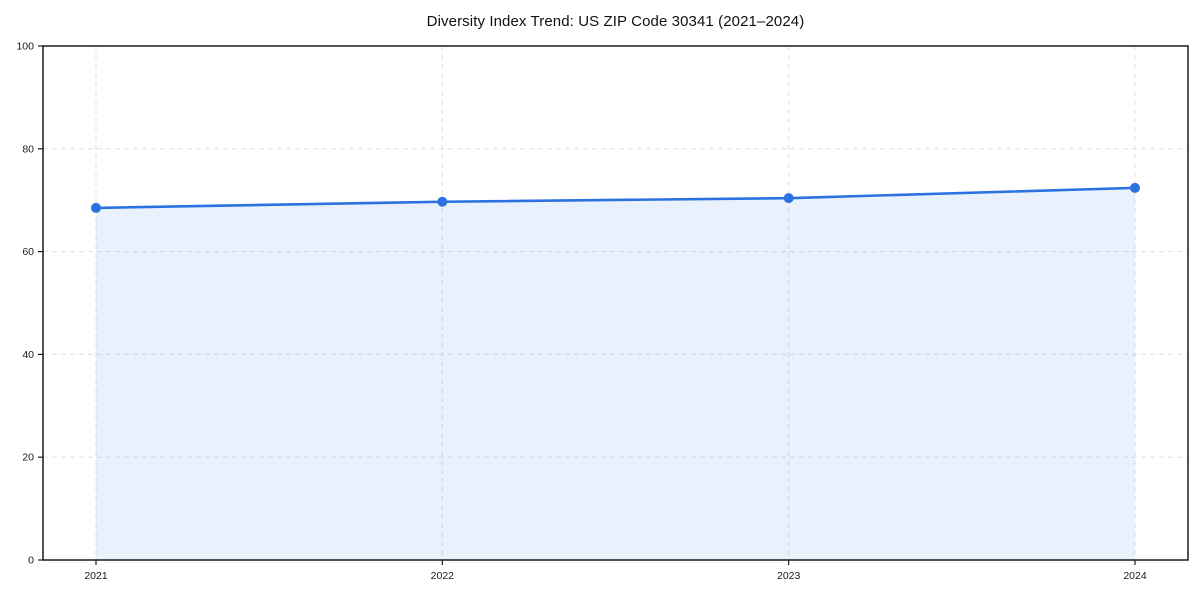  What do you see at coordinates (96, 576) in the screenshot?
I see `x-tick-label: 2021` at bounding box center [96, 576].